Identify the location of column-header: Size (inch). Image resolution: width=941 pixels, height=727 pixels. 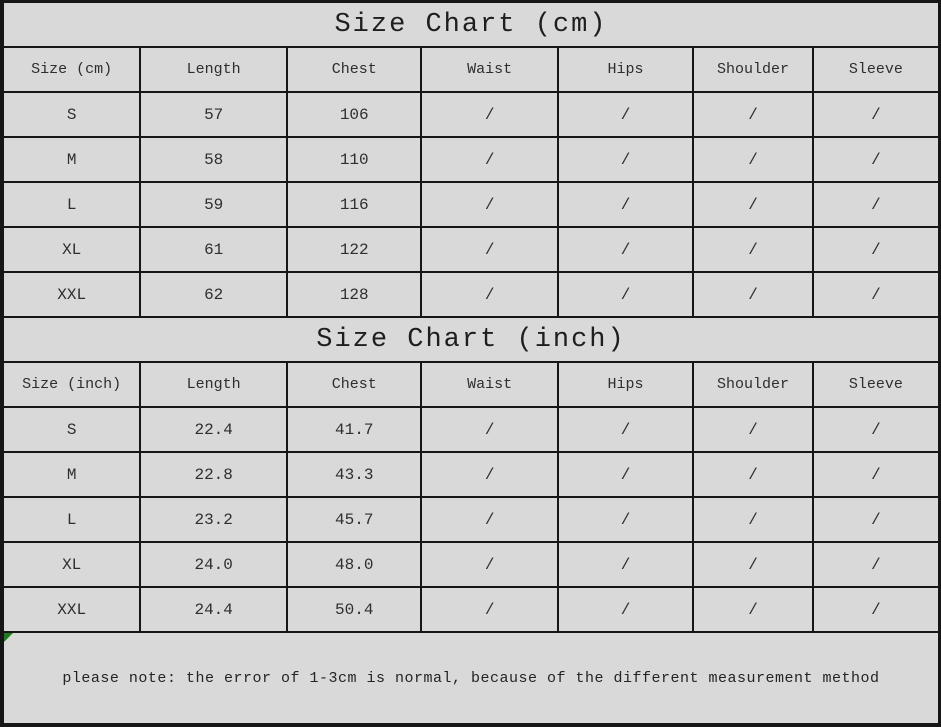
(73, 384).